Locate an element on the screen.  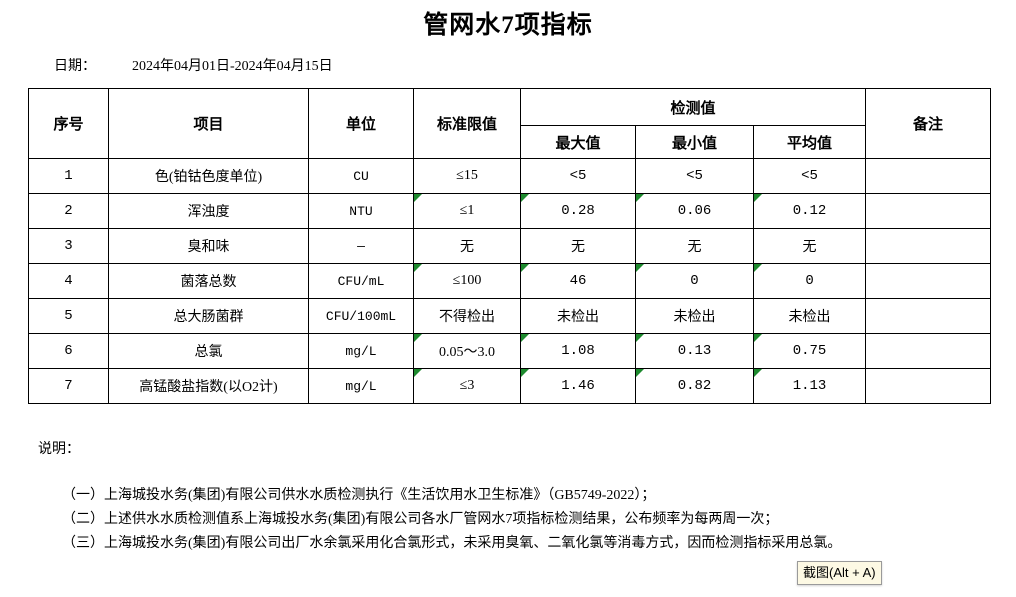
col-header-unit: 单位 is located at coordinates (361, 123).